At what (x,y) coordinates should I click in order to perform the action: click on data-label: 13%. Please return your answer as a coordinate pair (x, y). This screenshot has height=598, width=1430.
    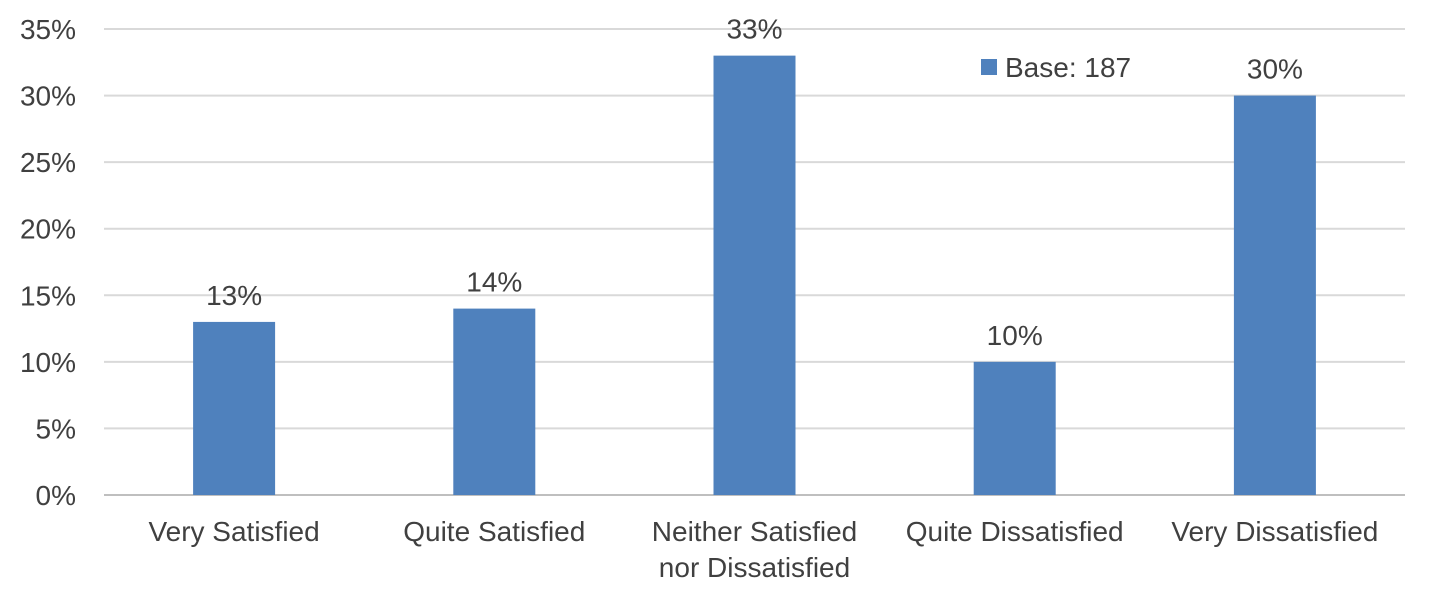
    Looking at the image, I should click on (234, 295).